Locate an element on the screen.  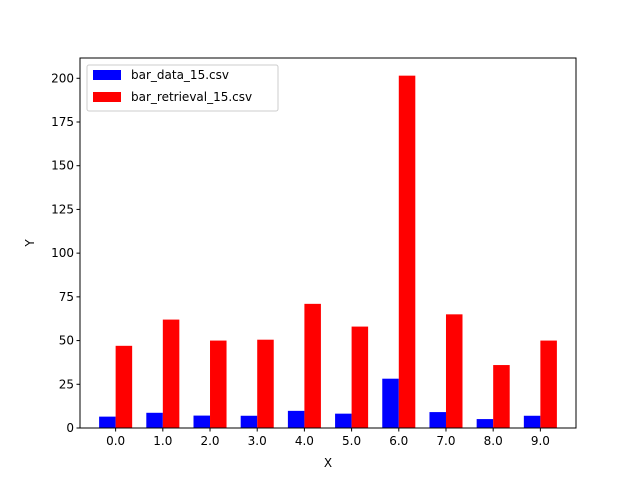
x-tick-label: 6.0 is located at coordinates (398, 441).